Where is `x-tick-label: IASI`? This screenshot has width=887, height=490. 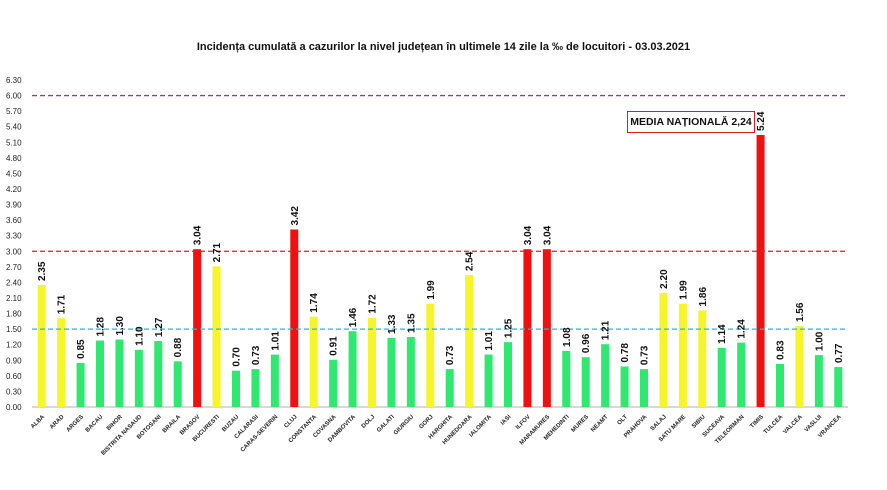
x-tick-label: IASI is located at coordinates (506, 420).